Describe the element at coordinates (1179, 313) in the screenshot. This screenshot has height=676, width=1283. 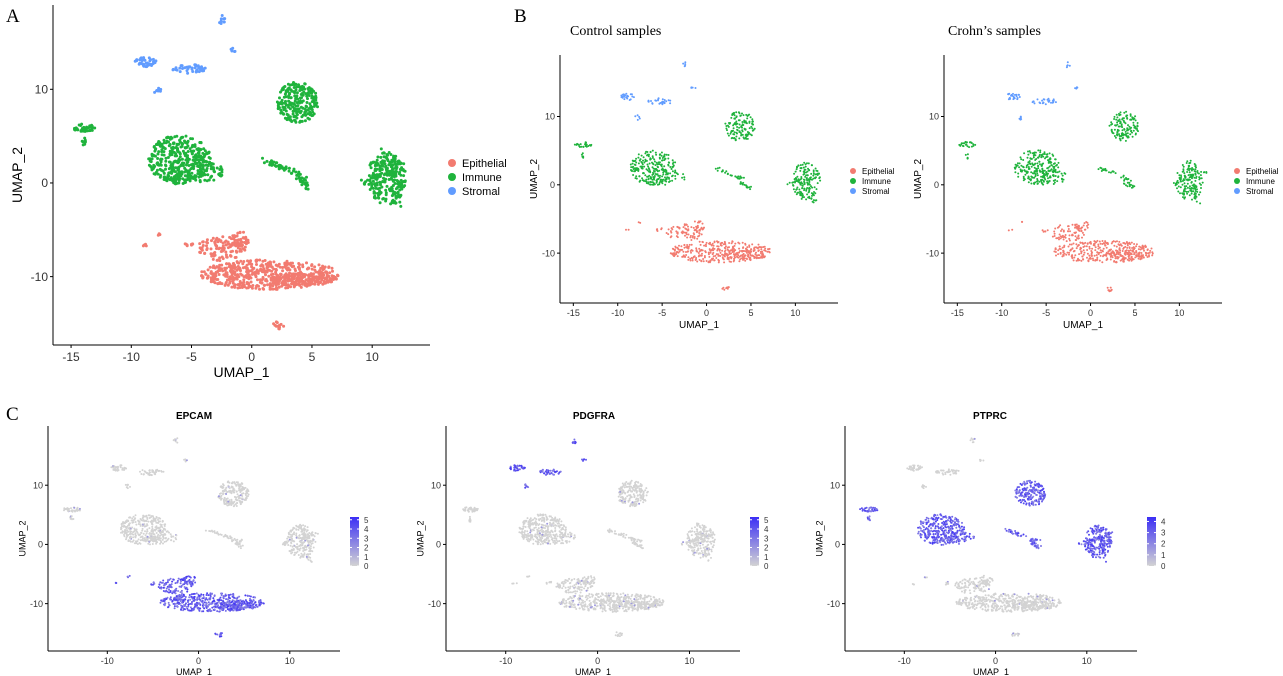
I see `x-tick-label: 10` at that location.